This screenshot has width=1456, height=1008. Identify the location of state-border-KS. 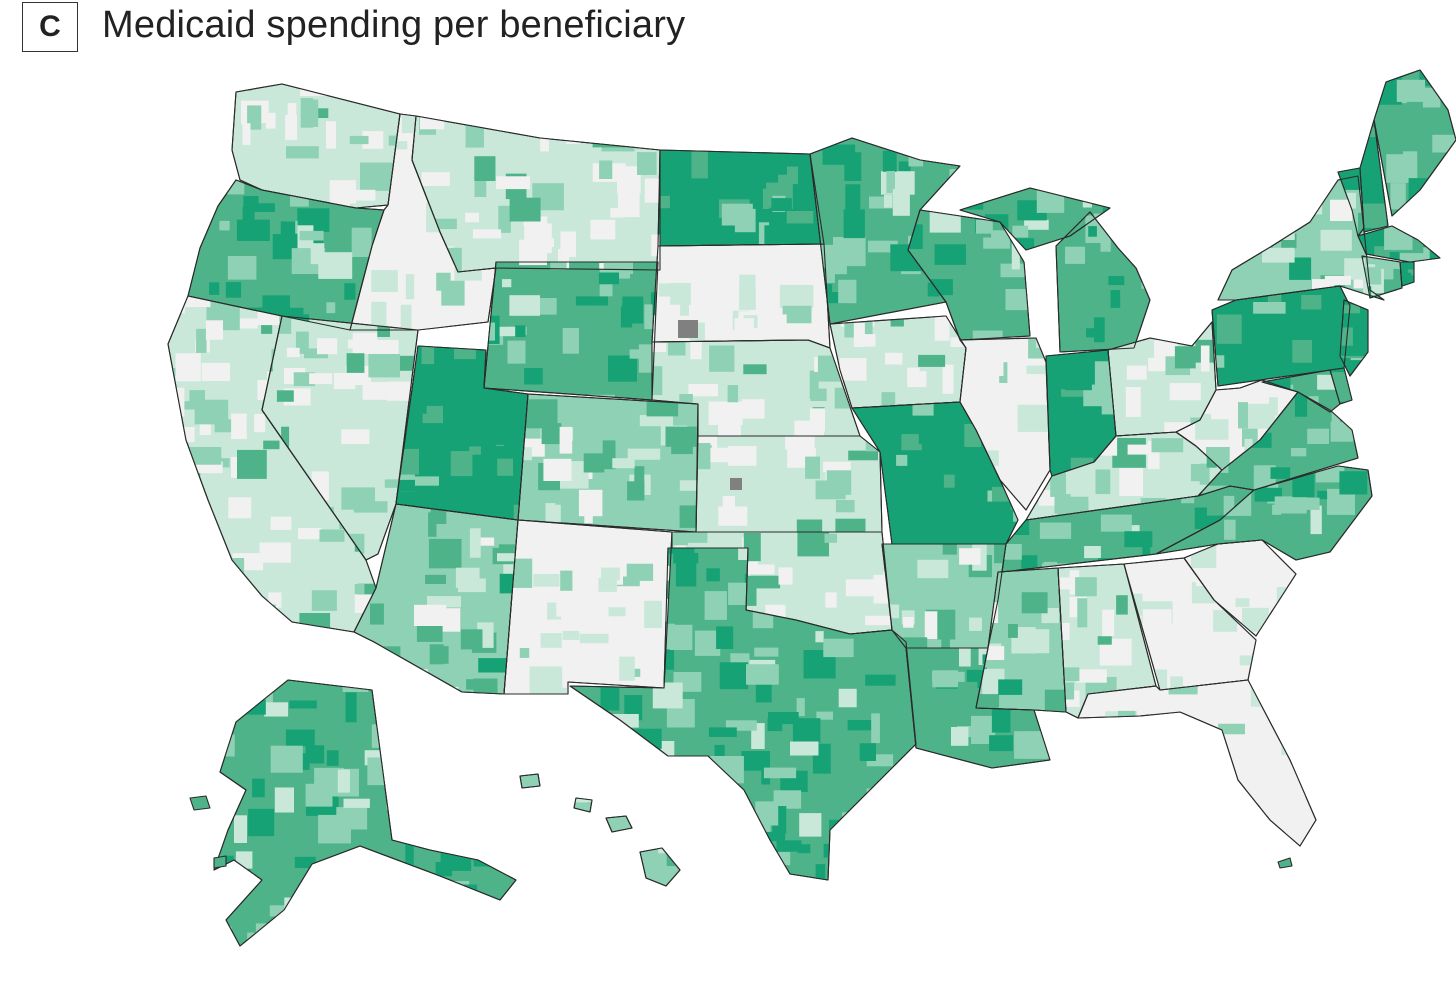
(789, 484).